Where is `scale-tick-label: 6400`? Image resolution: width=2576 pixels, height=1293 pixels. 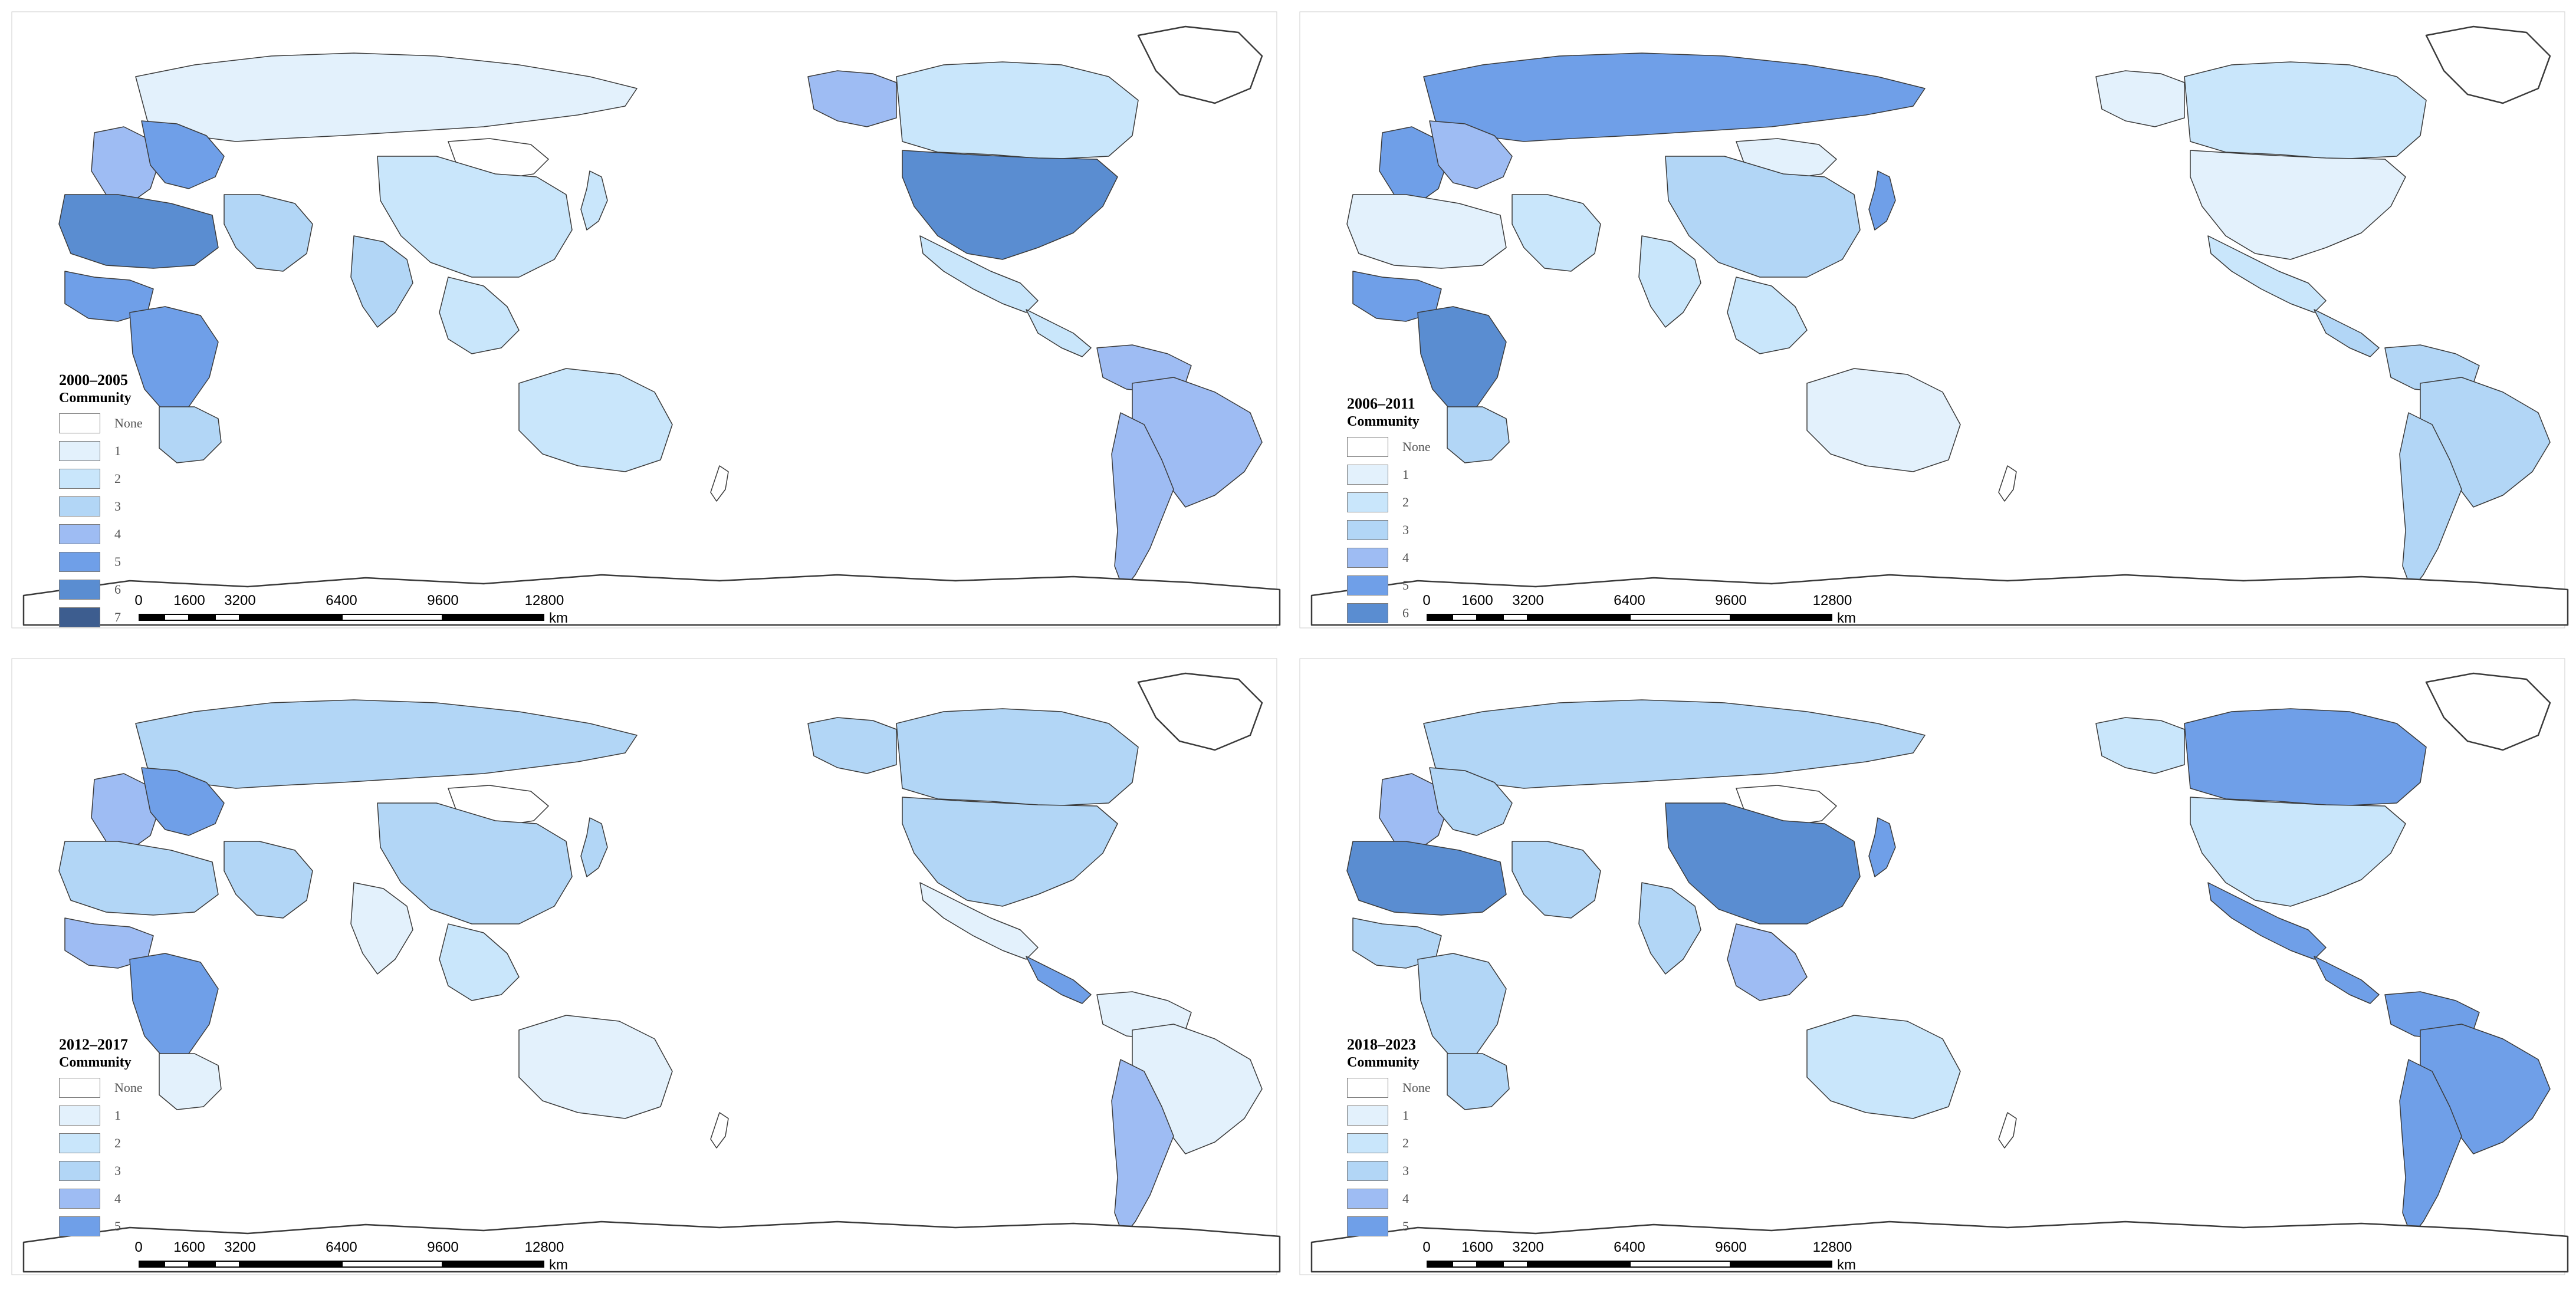
scale-tick-label: 6400 is located at coordinates (341, 1247).